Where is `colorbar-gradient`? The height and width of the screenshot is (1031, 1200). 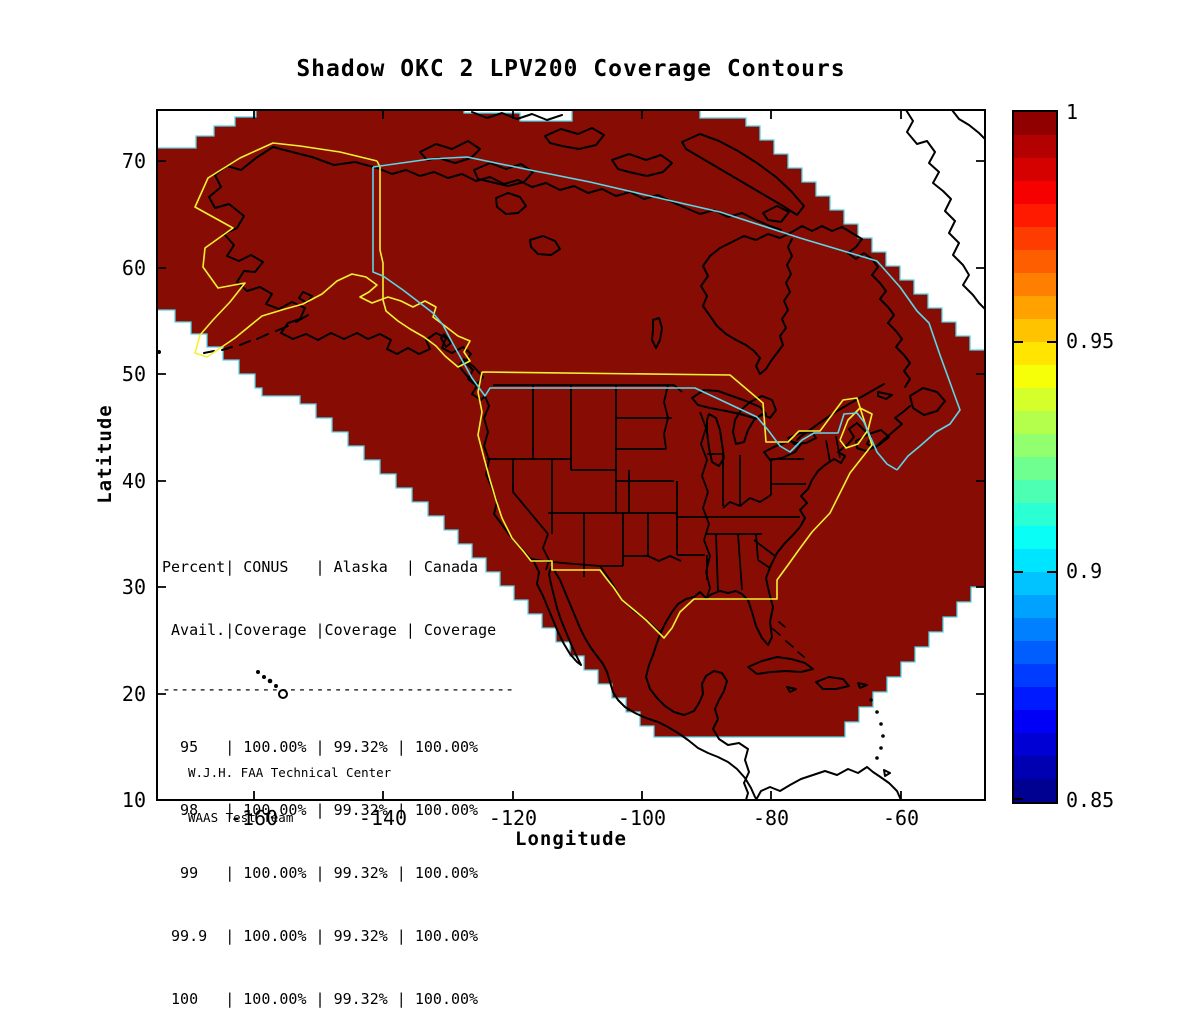
colorbar-gradient is located at coordinates (1035, 457).